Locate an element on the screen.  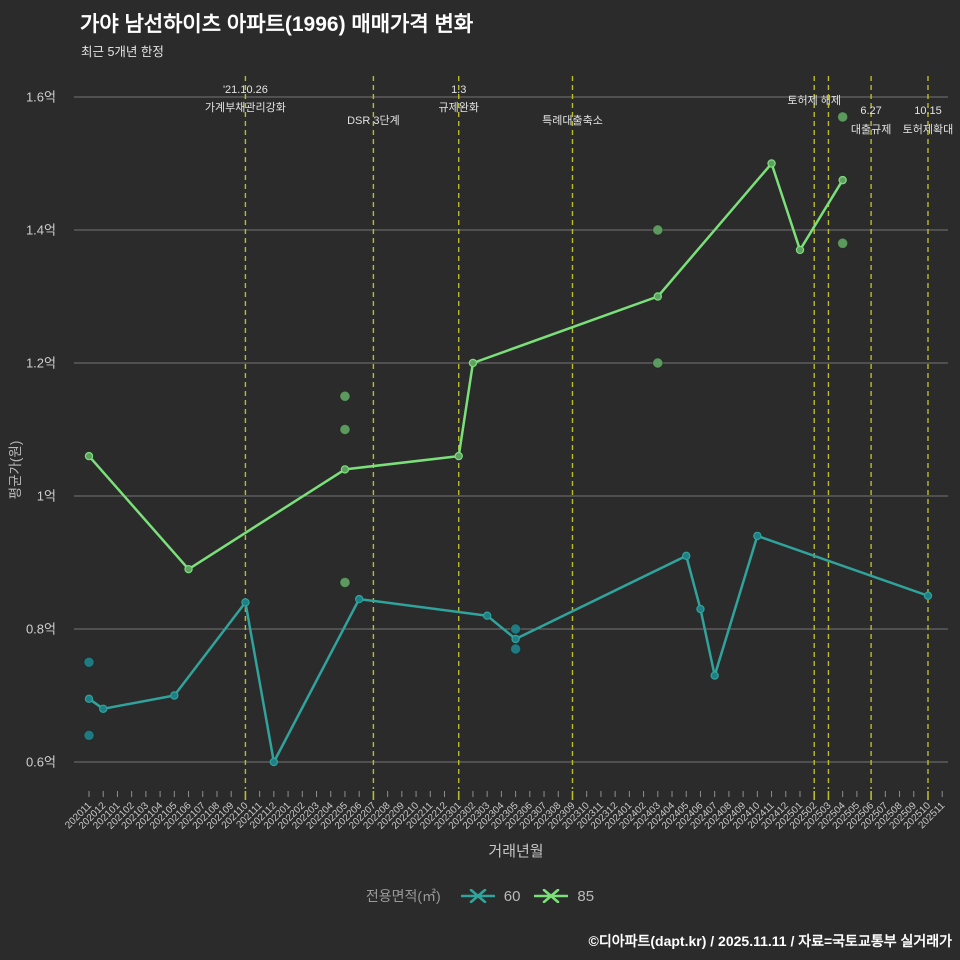
line-marker-60-icon is located at coordinates (477, 896).